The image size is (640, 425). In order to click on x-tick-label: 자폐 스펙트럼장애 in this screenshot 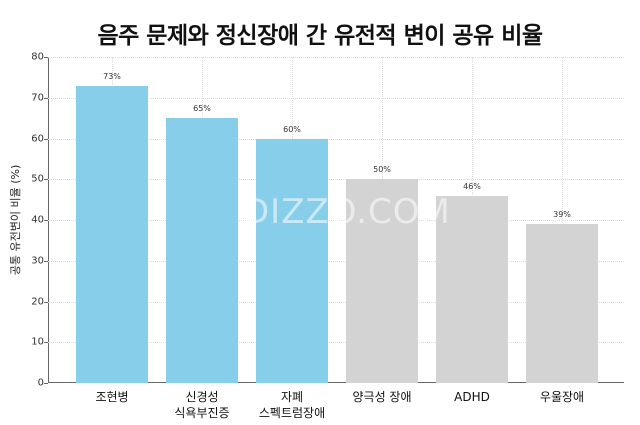, I will do `click(292, 405)`.